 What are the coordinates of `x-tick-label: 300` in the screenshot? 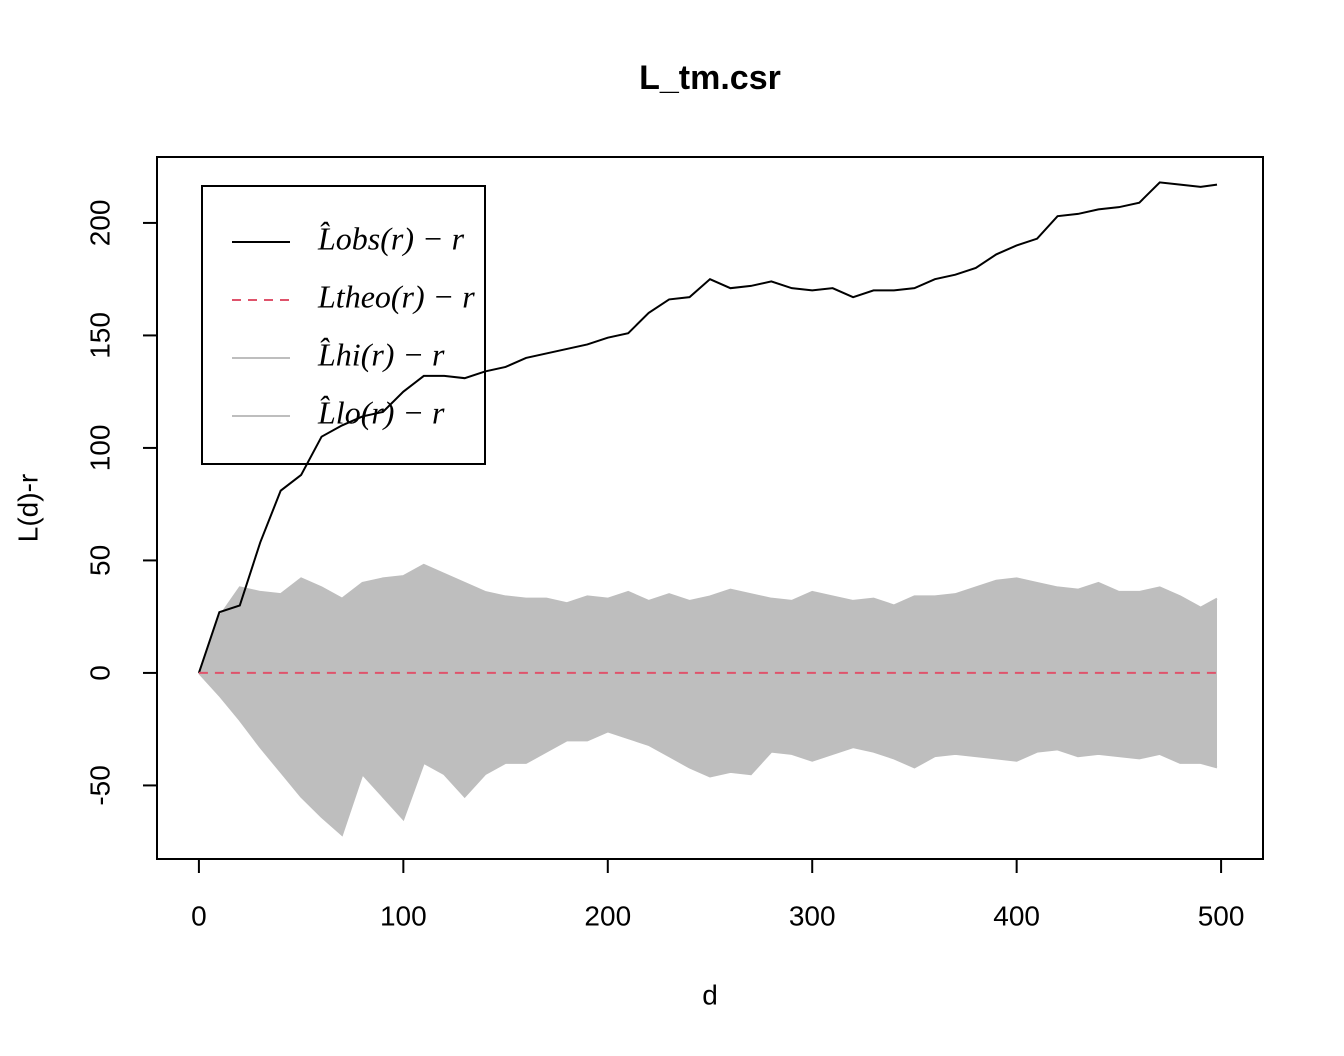 It's located at (812, 915).